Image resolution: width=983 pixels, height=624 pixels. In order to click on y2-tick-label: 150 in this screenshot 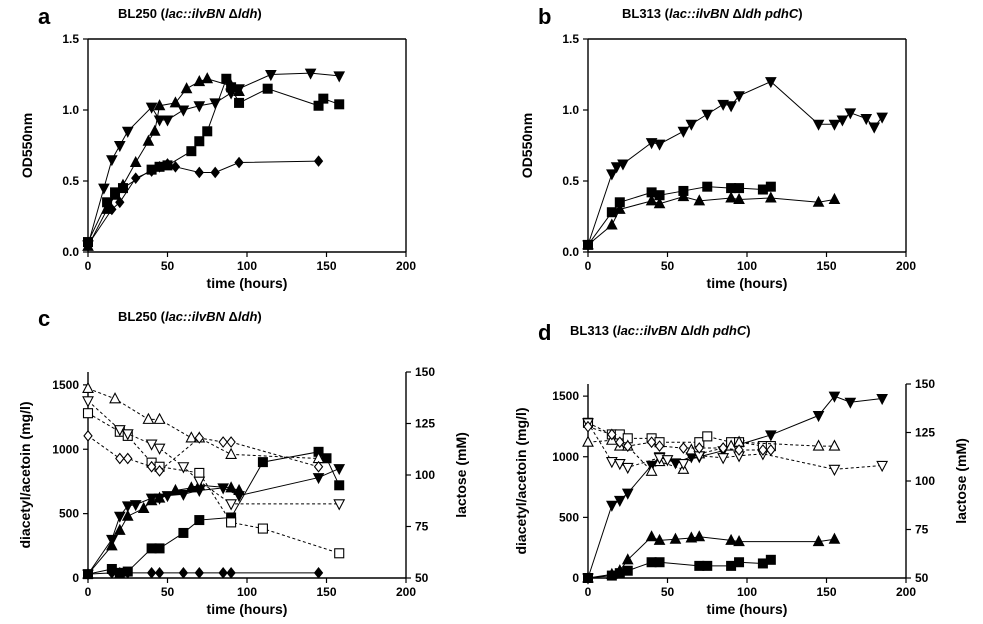, I will do `click(425, 372)`.